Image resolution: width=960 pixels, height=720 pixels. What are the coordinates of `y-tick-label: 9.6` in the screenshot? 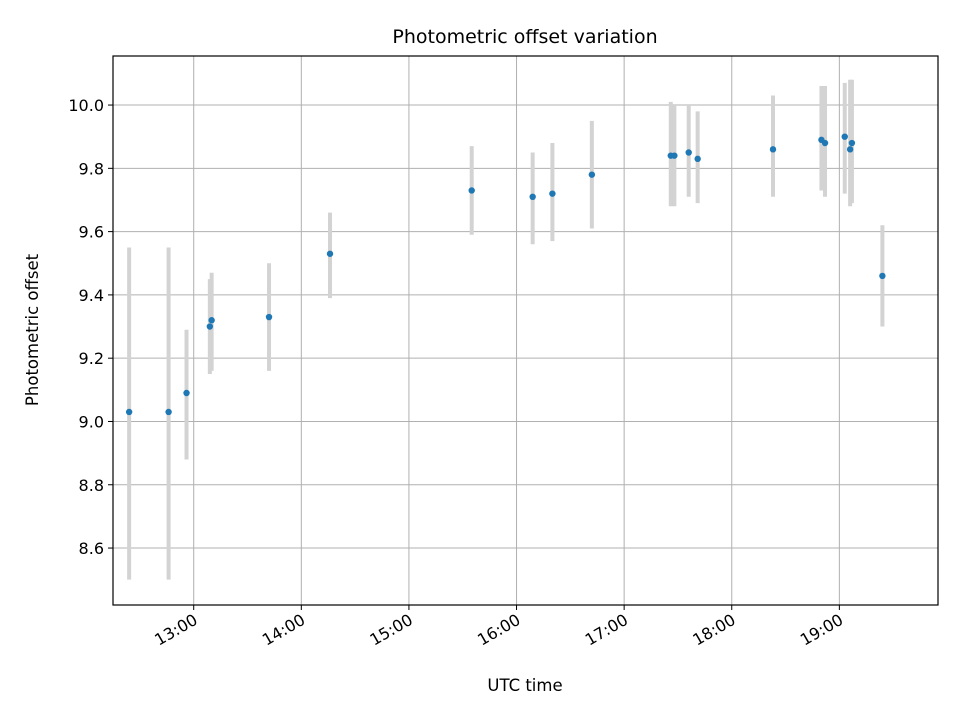 It's located at (91, 232).